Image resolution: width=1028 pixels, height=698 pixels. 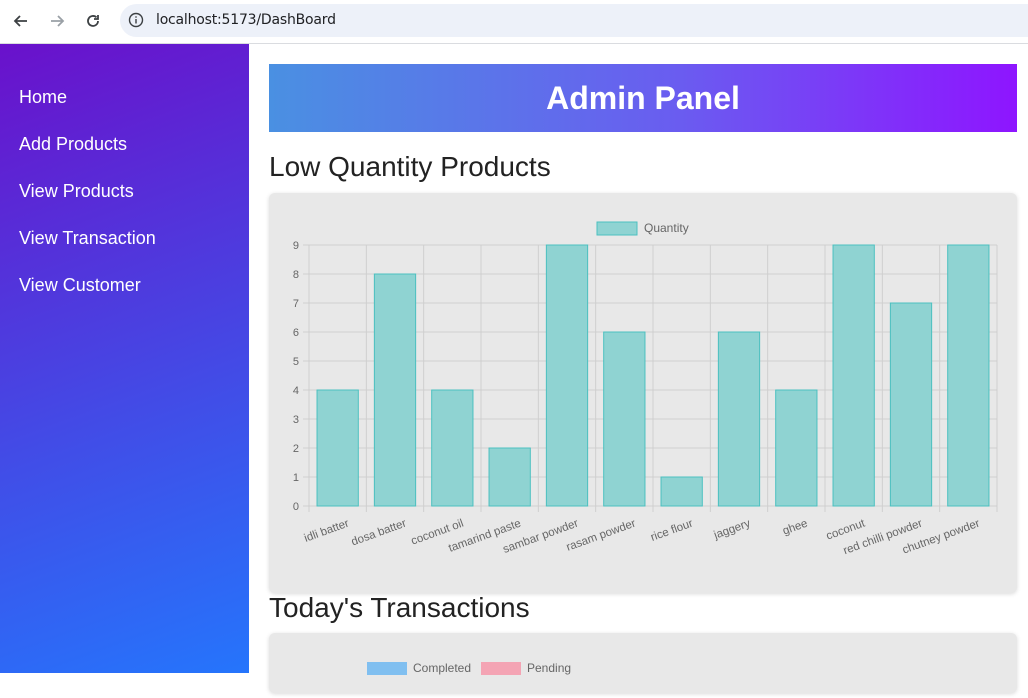 I want to click on bar-tamarind-paste, so click(x=509, y=477).